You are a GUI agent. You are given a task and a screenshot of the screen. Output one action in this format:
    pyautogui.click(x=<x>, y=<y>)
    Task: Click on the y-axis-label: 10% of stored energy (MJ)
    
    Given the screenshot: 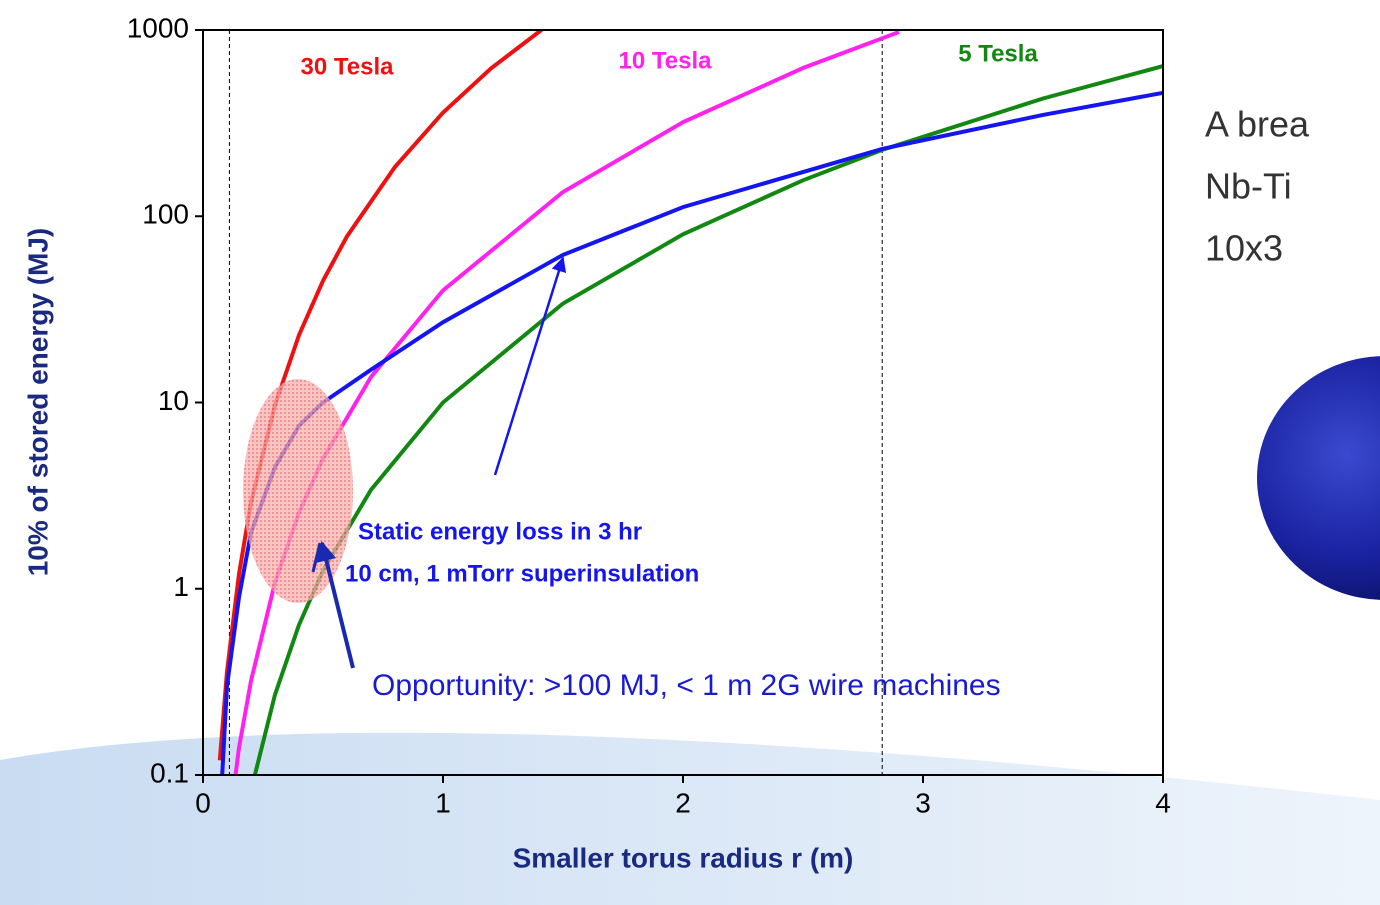 What is the action you would take?
    pyautogui.click(x=37, y=402)
    